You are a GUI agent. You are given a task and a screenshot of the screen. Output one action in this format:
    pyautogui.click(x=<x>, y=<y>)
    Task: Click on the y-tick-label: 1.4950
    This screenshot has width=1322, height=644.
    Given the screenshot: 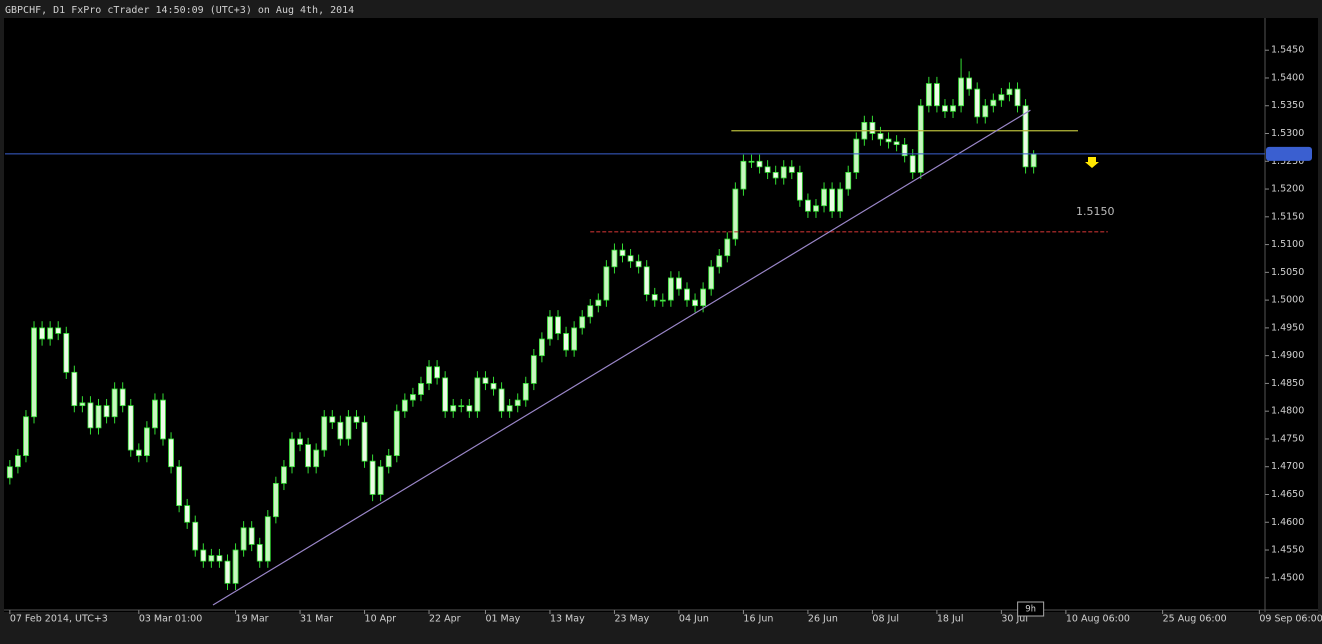 What is the action you would take?
    pyautogui.click(x=1287, y=327)
    